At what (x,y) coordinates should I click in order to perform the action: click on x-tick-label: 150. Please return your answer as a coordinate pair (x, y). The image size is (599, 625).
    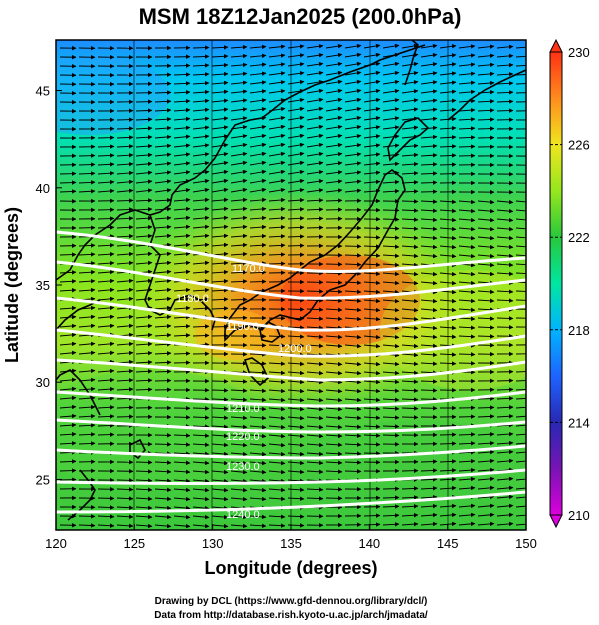
    Looking at the image, I should click on (526, 543).